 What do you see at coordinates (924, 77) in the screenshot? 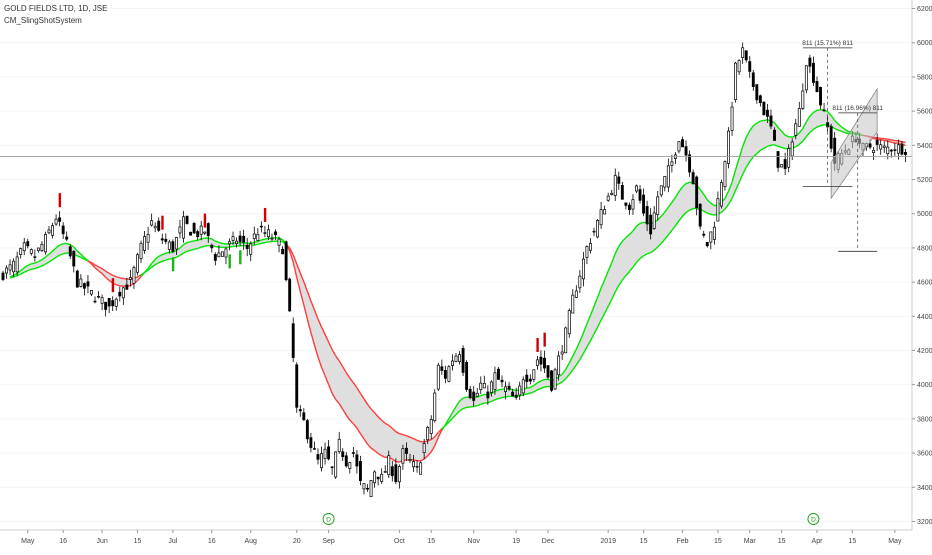
I see `y-tick-label: 5800` at bounding box center [924, 77].